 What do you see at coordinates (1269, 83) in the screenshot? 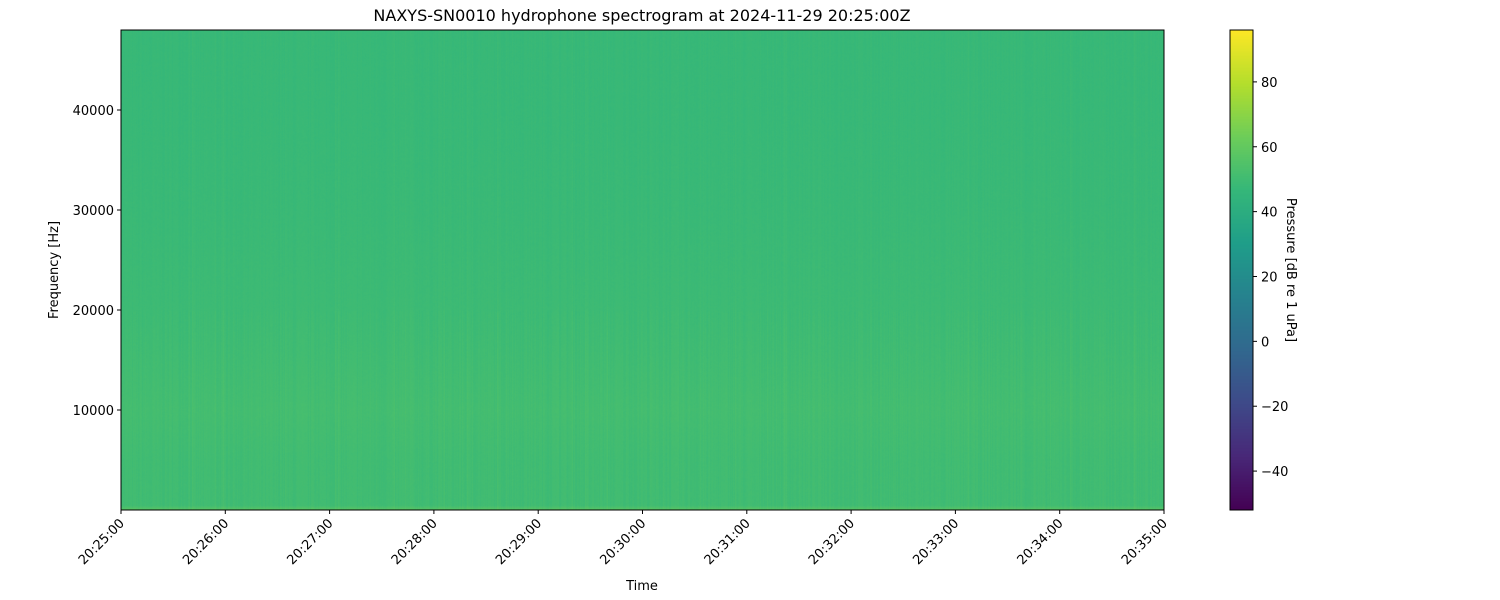
I see `colorbar-tick-label: 80` at bounding box center [1269, 83].